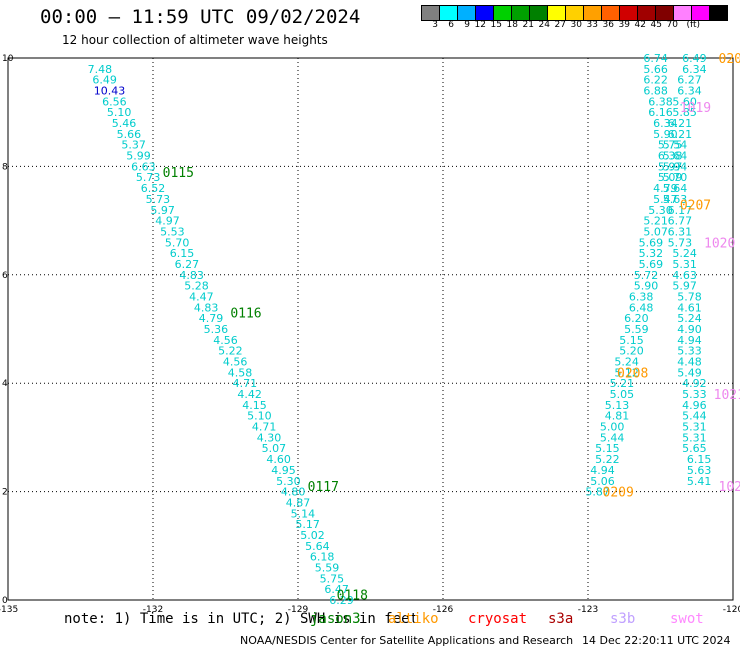 The width and height of the screenshot is (740, 650). What do you see at coordinates (512, 25) in the screenshot?
I see `legend-label: 18` at bounding box center [512, 25].